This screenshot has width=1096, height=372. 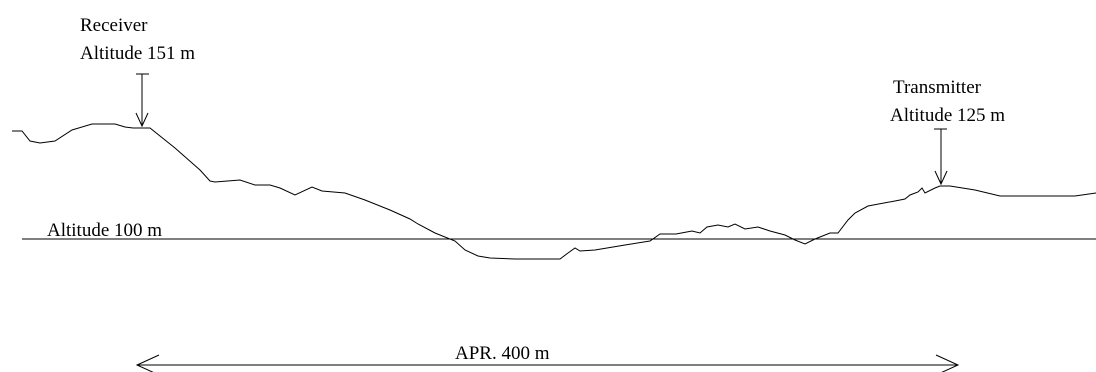 I want to click on transmitter-altitude-label: Altitude 125 m, so click(x=948, y=115).